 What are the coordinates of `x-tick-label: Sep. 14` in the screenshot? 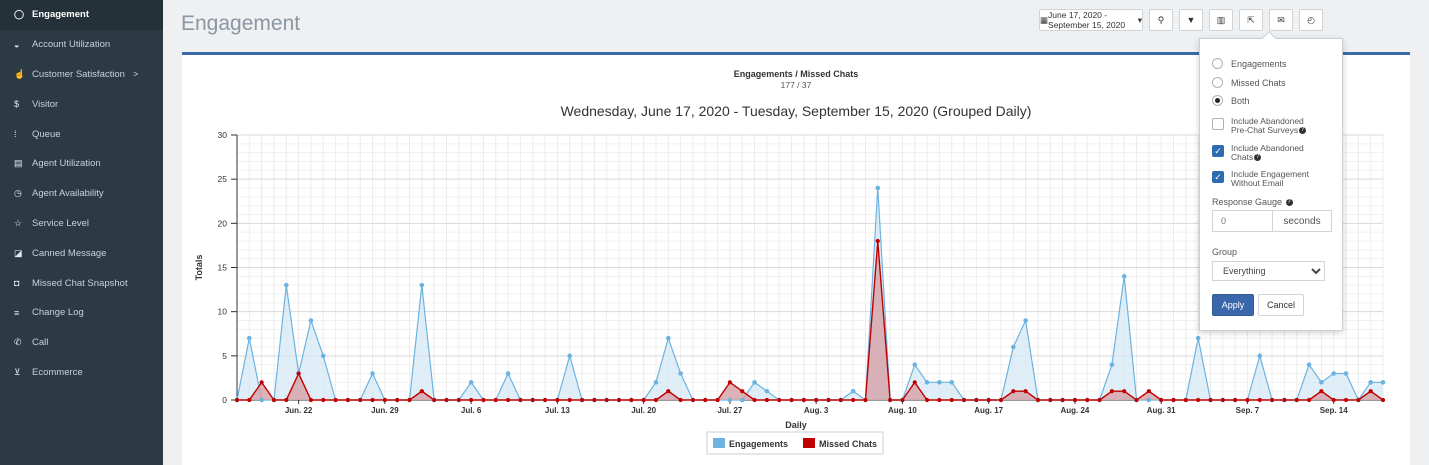 It's located at (1334, 410).